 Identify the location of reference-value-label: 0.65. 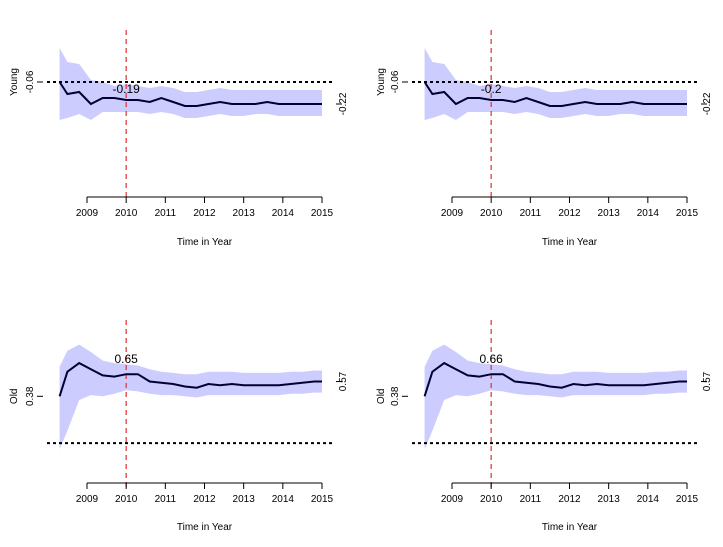
(126, 359).